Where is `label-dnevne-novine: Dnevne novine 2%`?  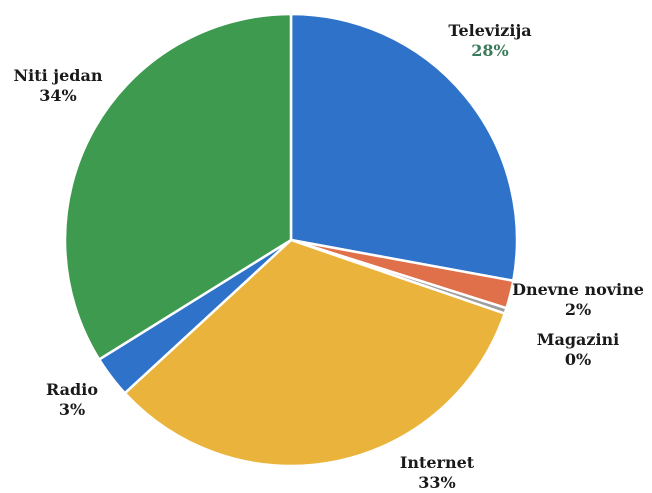
label-dnevne-novine: Dnevne novine 2% is located at coordinates (578, 300).